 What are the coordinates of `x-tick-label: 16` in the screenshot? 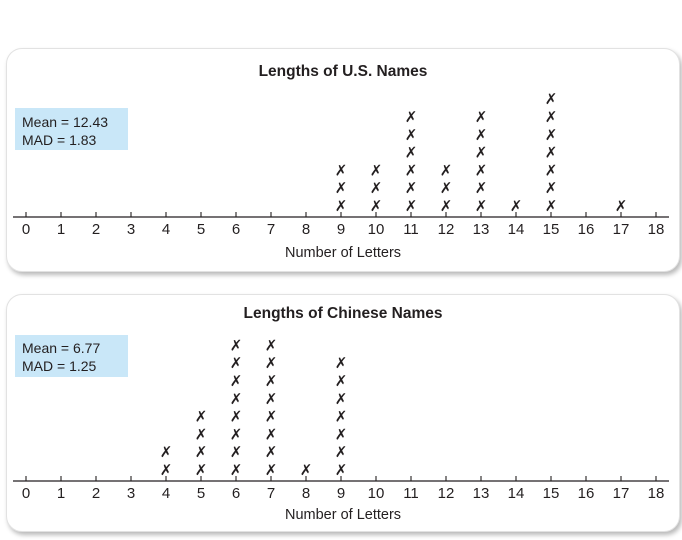 It's located at (586, 493).